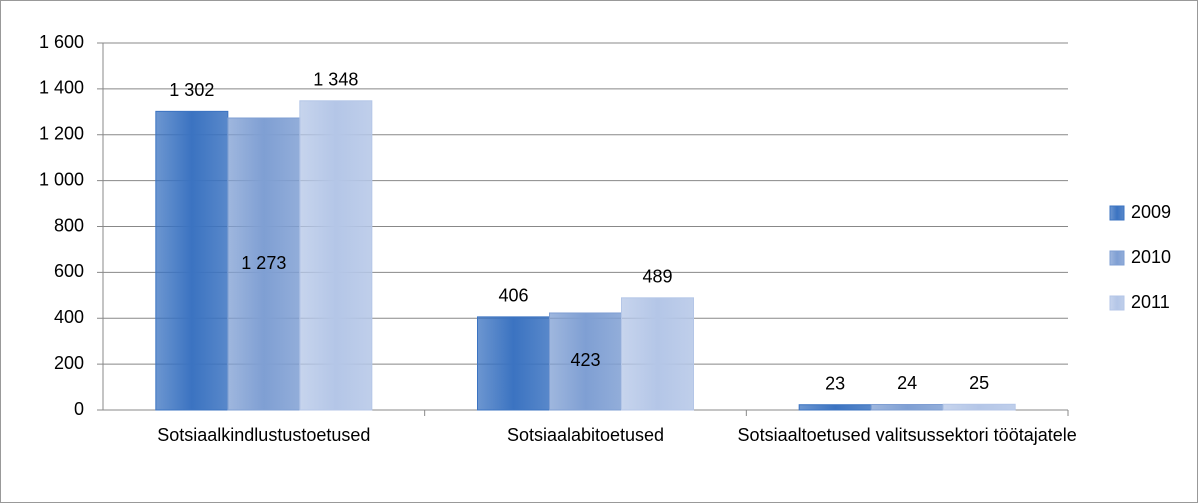 The height and width of the screenshot is (503, 1198). What do you see at coordinates (335, 80) in the screenshot?
I see `data-label: 1 348` at bounding box center [335, 80].